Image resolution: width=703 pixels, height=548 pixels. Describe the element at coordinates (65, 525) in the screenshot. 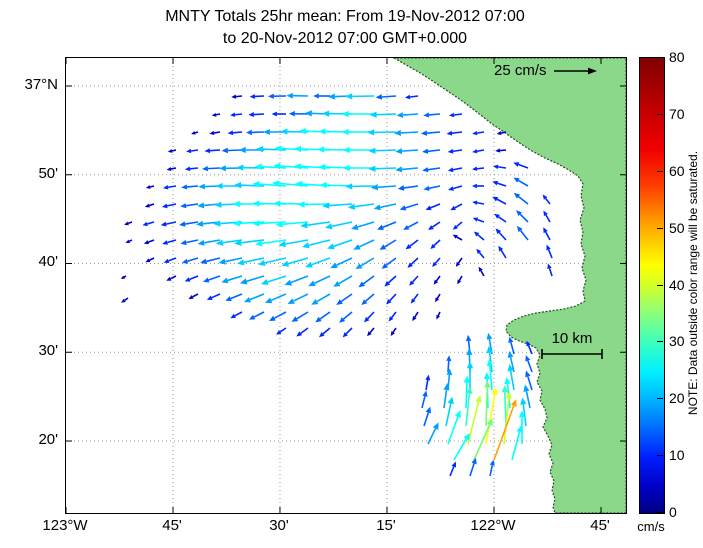

I see `x-axis-tick-label: 123°W` at that location.